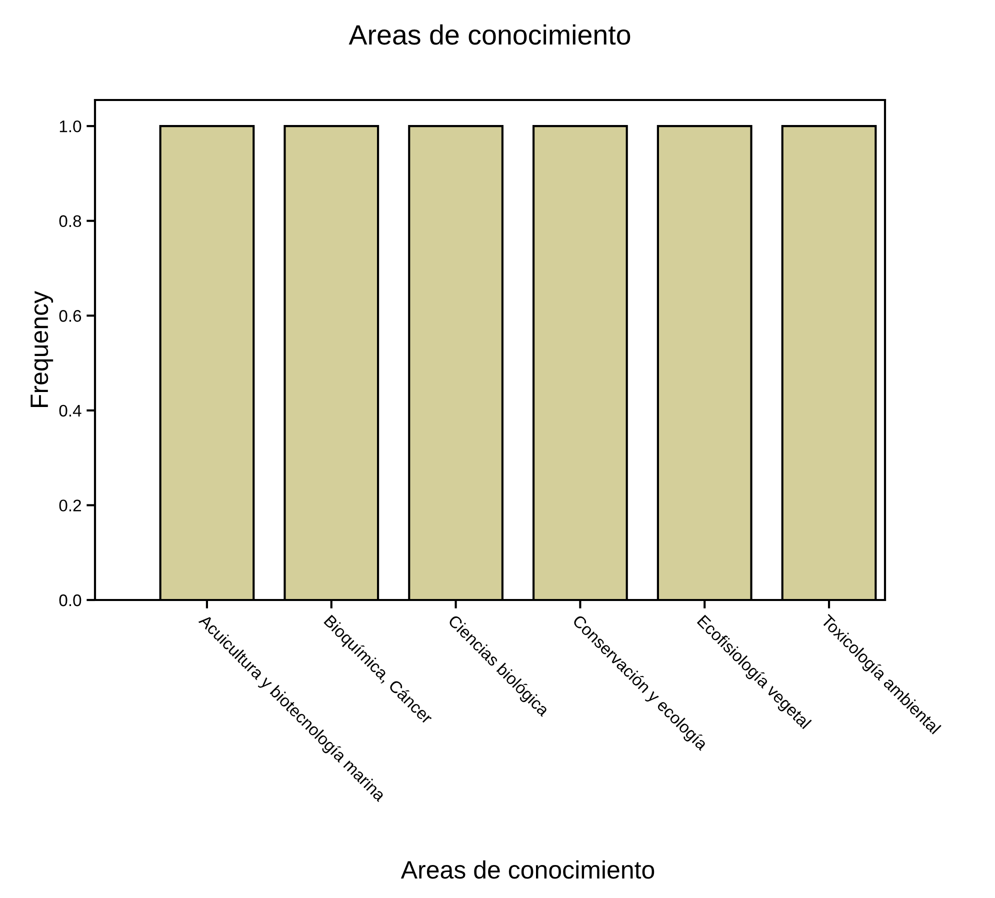 The image size is (995, 898). What do you see at coordinates (70, 410) in the screenshot?
I see `y-tick-label: 0.4` at bounding box center [70, 410].